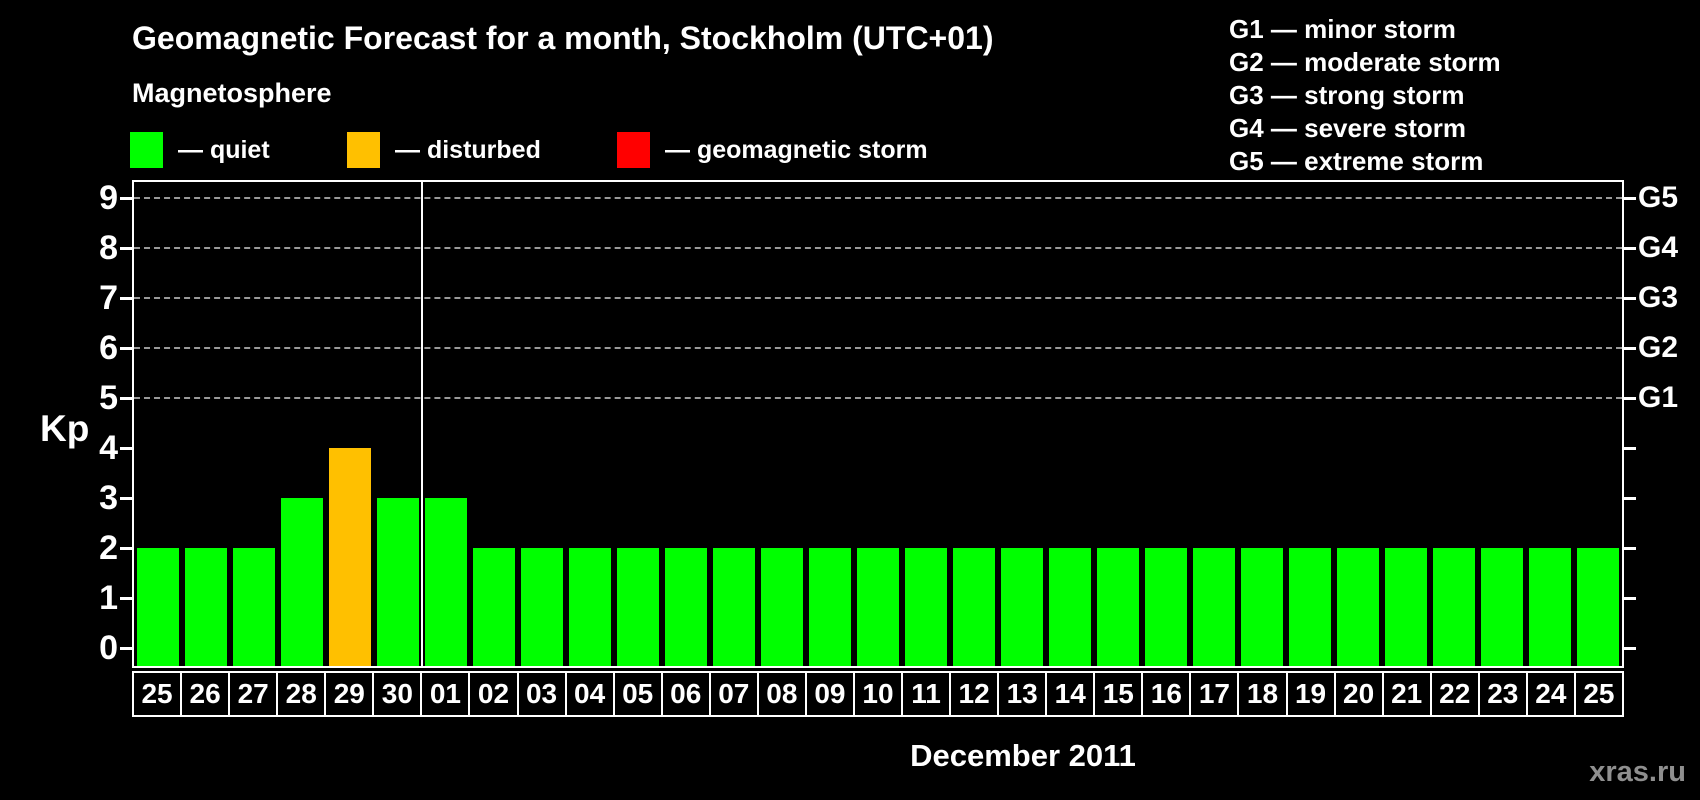 Image resolution: width=1700 pixels, height=800 pixels. What do you see at coordinates (550, 150) in the screenshot?
I see `magnetosphere-legend: — quiet — disturbed — geomagnetic storm` at bounding box center [550, 150].